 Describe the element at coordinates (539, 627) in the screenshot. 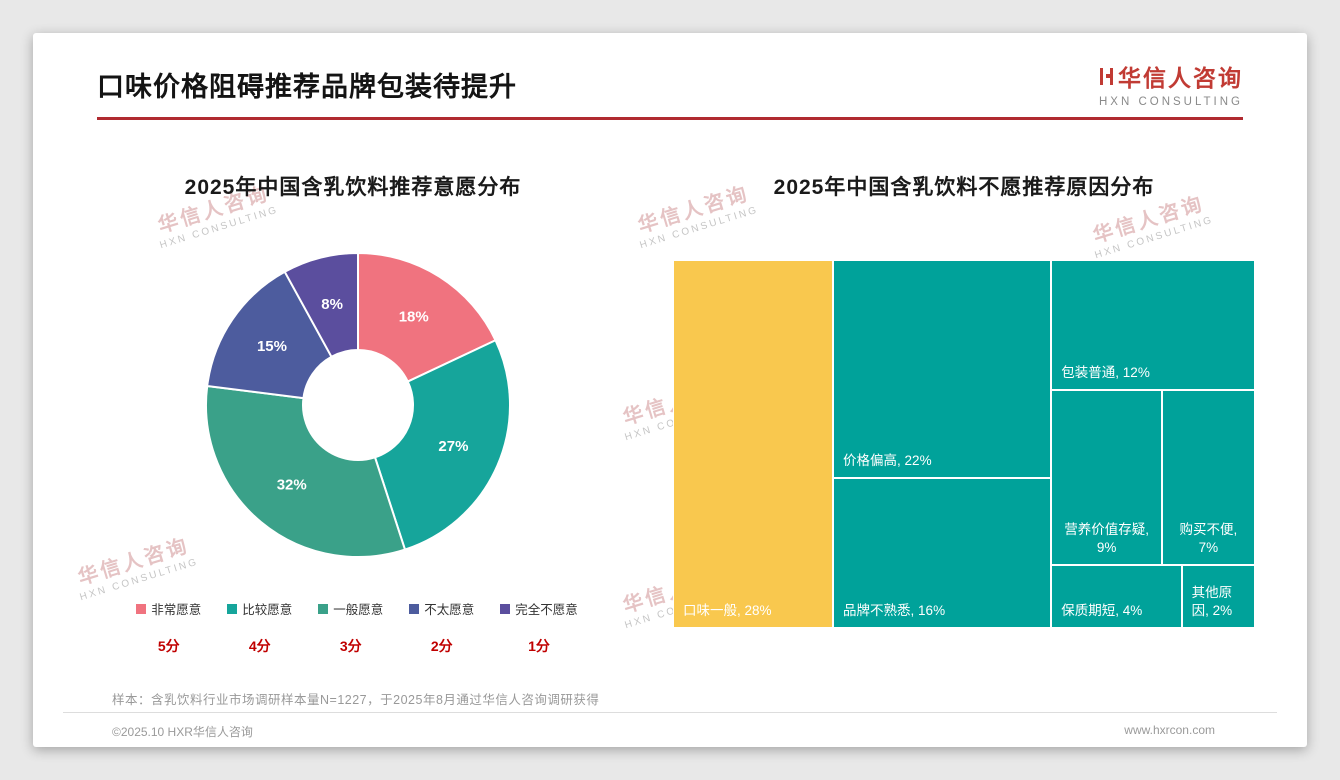

I see `legend-item-4: 完全不愿意 1分` at that location.